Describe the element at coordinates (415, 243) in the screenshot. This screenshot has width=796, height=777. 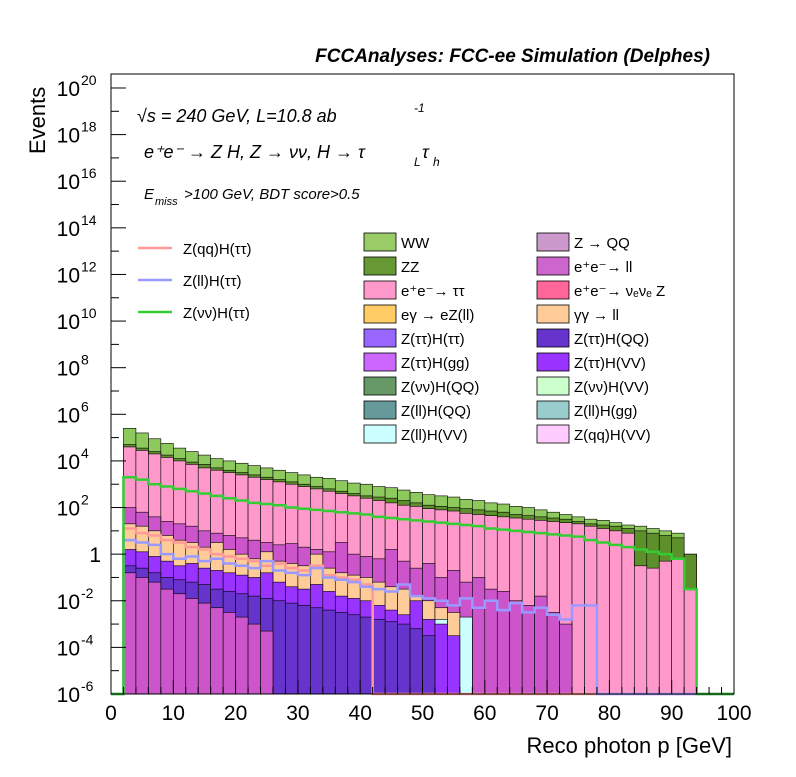
I see `legend-label-0: WW` at that location.